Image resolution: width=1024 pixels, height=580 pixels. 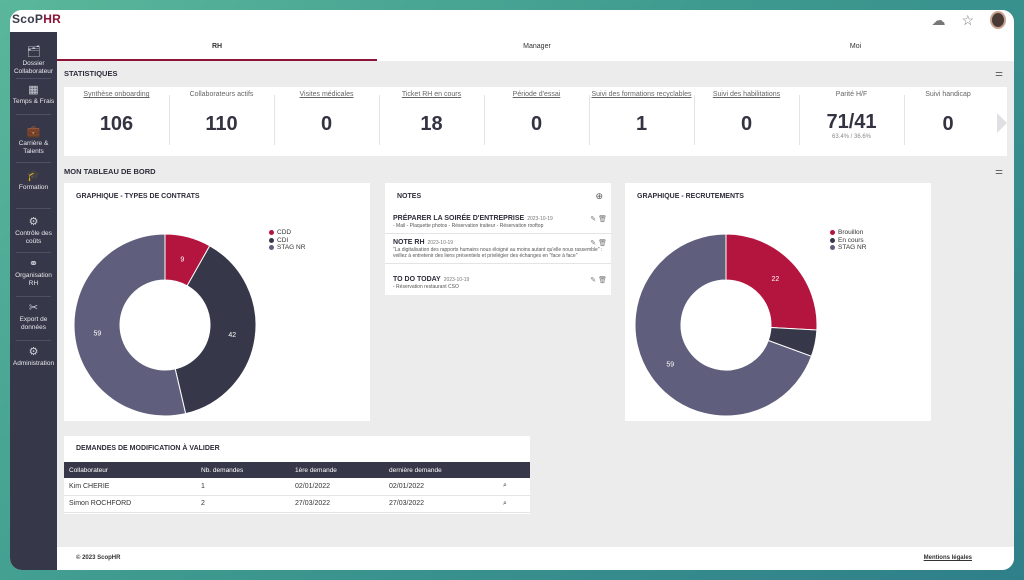 I want to click on sidebar-item-dossier: 🗂 Dossier Collaborateur, so click(x=33, y=60).